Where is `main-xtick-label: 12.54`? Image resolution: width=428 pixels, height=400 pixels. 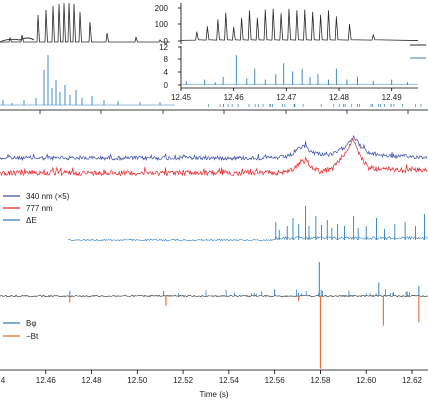 main-xtick-label: 12.54 is located at coordinates (229, 380).